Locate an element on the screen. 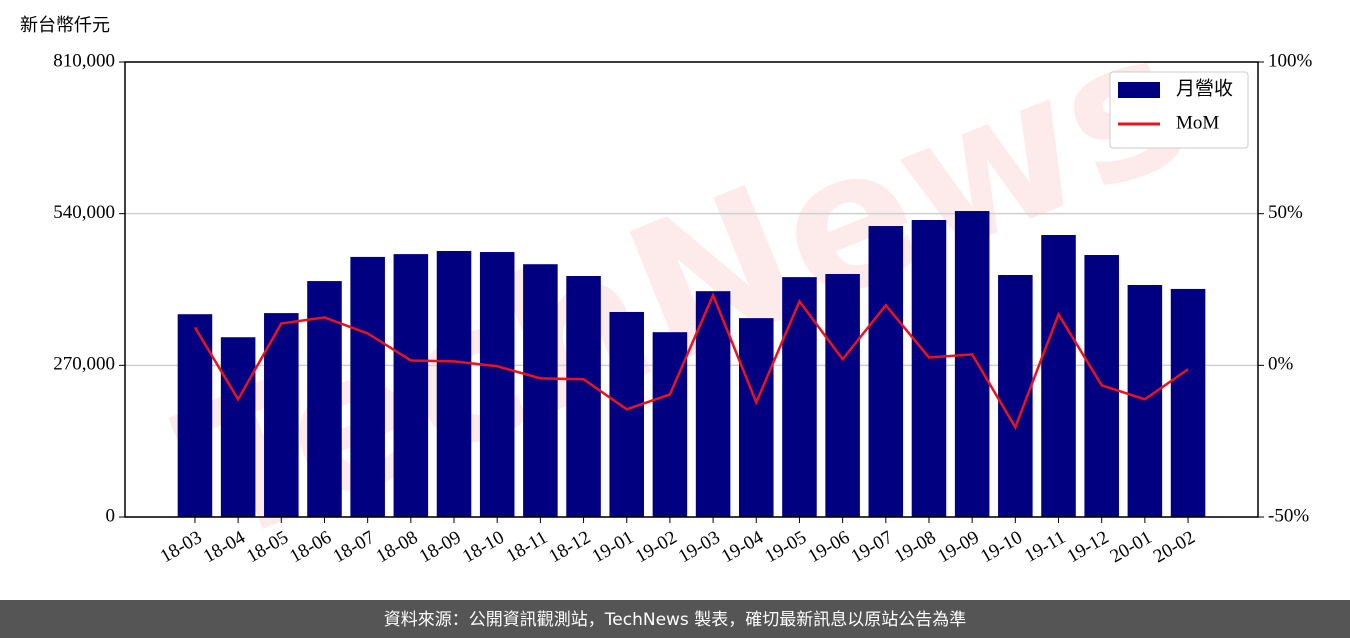 The height and width of the screenshot is (638, 1350). x-tick-label: 18-03 is located at coordinates (181, 547).